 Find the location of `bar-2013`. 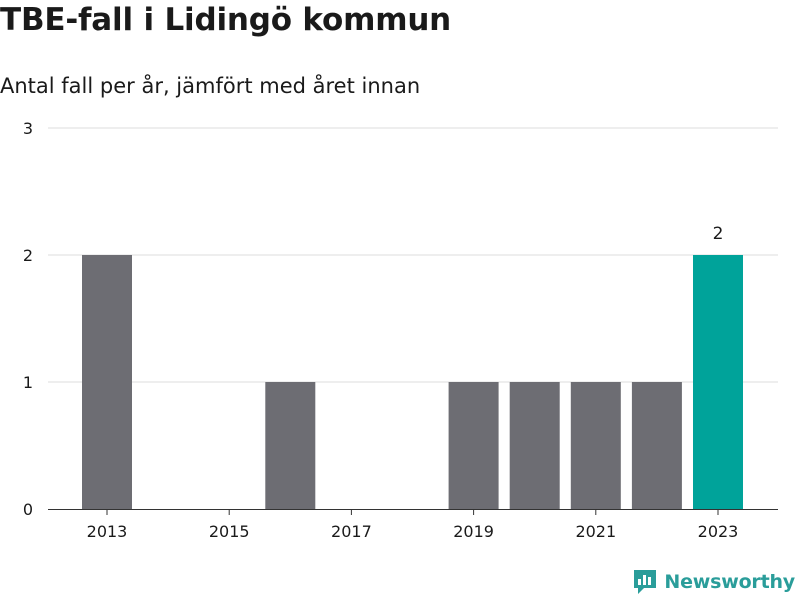

bar-2013 is located at coordinates (107, 382).